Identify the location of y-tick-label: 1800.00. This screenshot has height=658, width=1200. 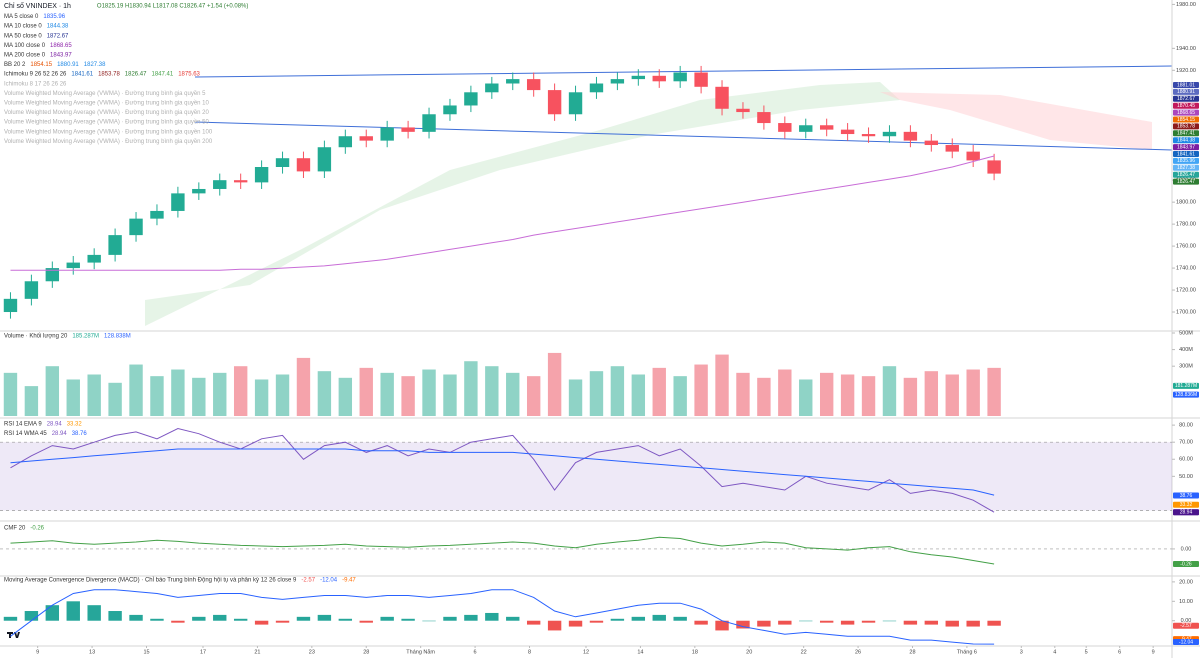
(1186, 203).